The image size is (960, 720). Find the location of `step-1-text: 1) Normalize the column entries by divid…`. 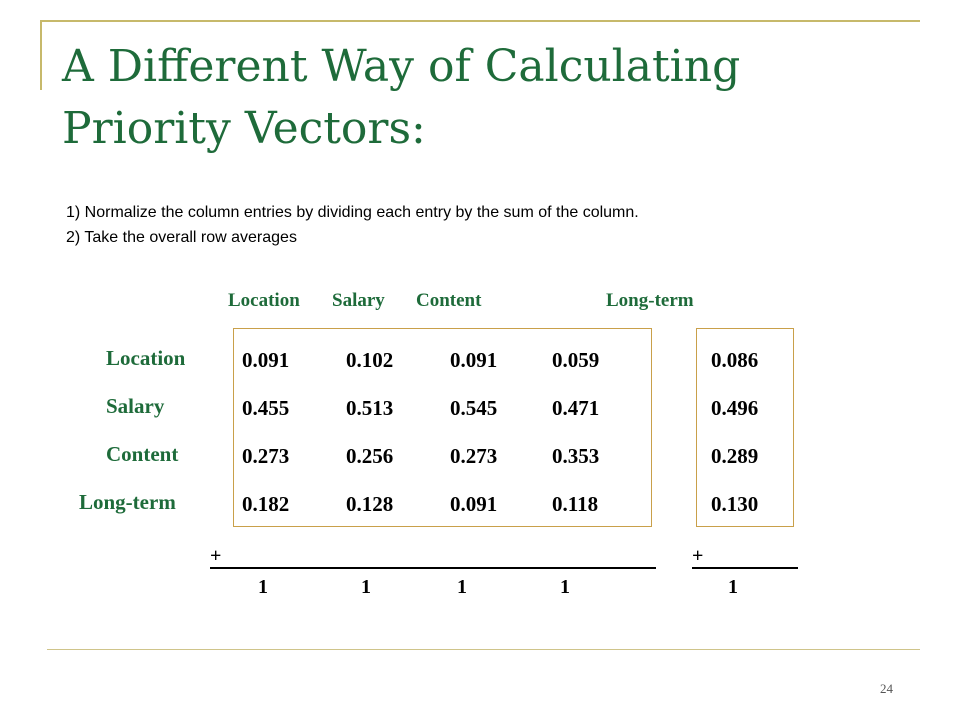

step-1-text: 1) Normalize the column entries by divid… is located at coordinates (352, 212).